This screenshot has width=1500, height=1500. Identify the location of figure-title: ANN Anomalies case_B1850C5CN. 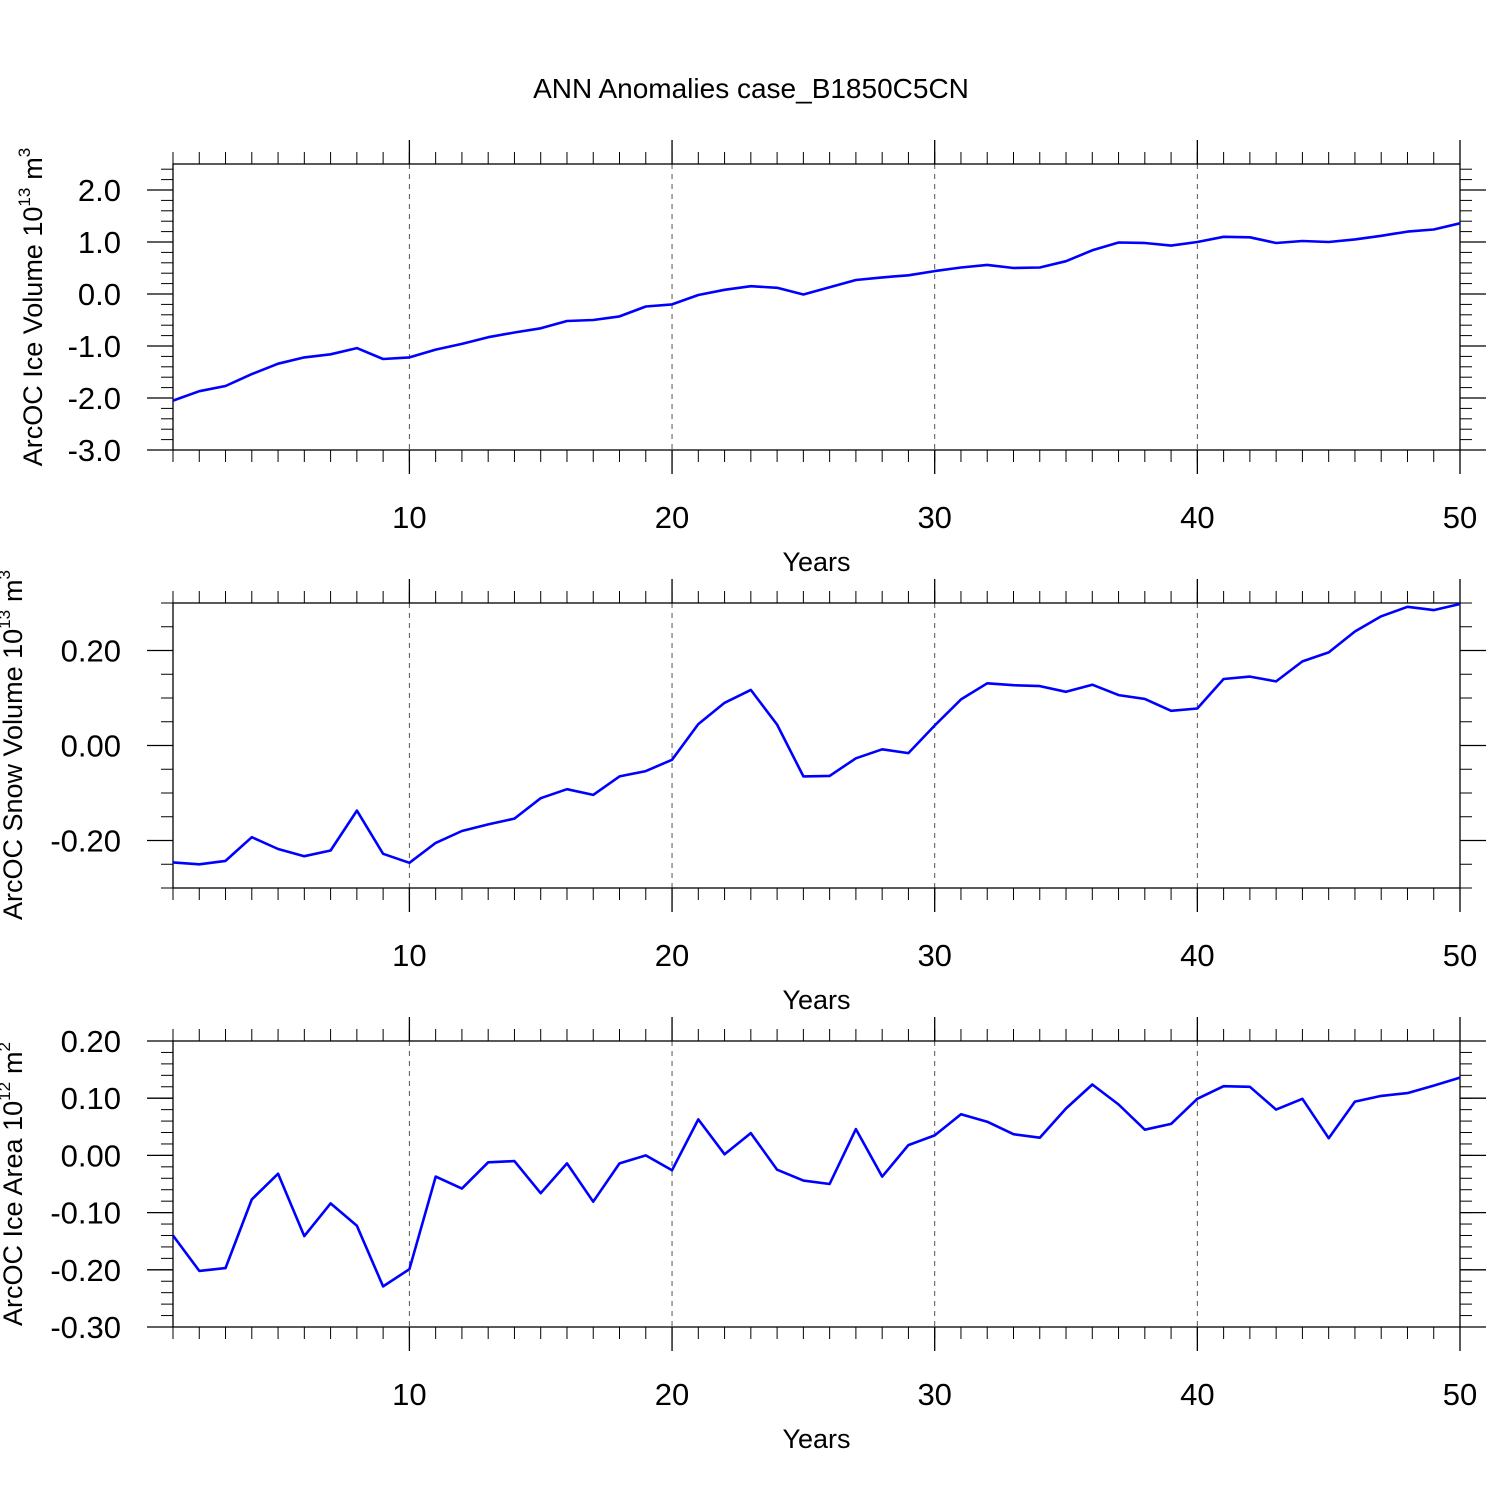
(751, 88).